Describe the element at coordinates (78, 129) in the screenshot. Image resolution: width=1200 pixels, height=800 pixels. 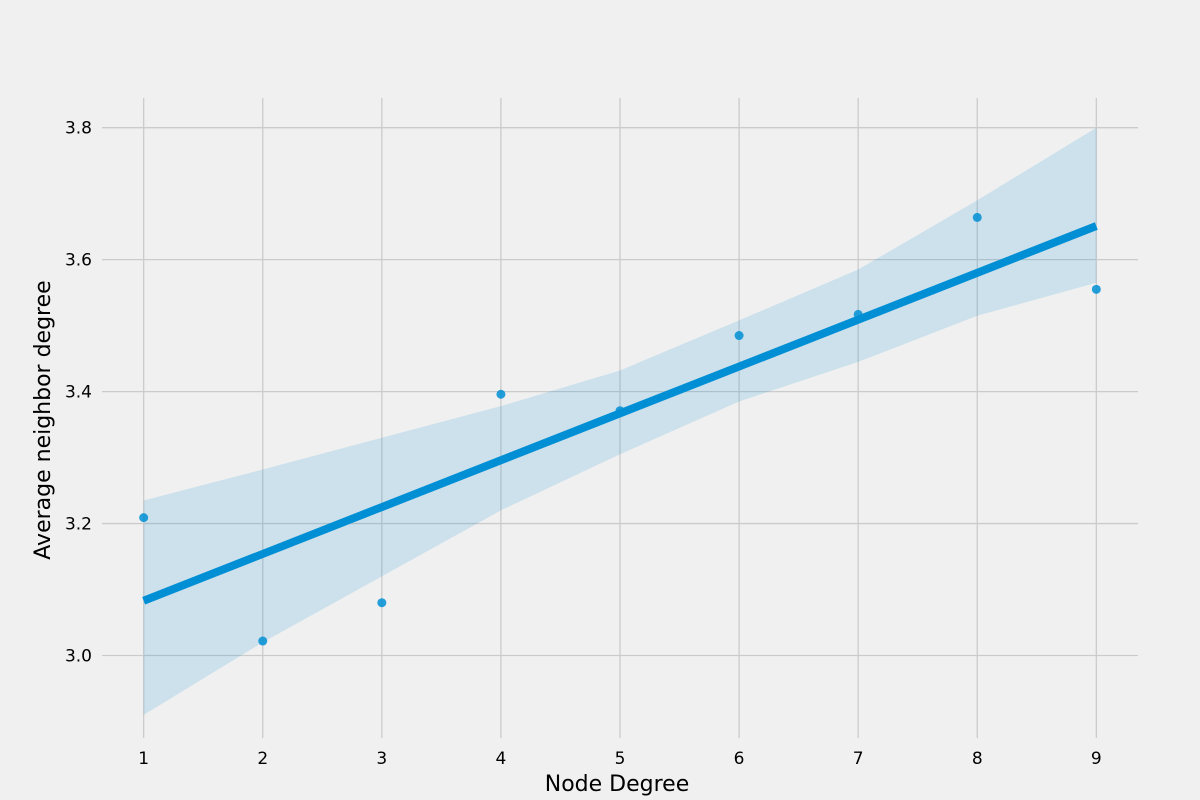
I see `y-tick-label: 3.8` at that location.